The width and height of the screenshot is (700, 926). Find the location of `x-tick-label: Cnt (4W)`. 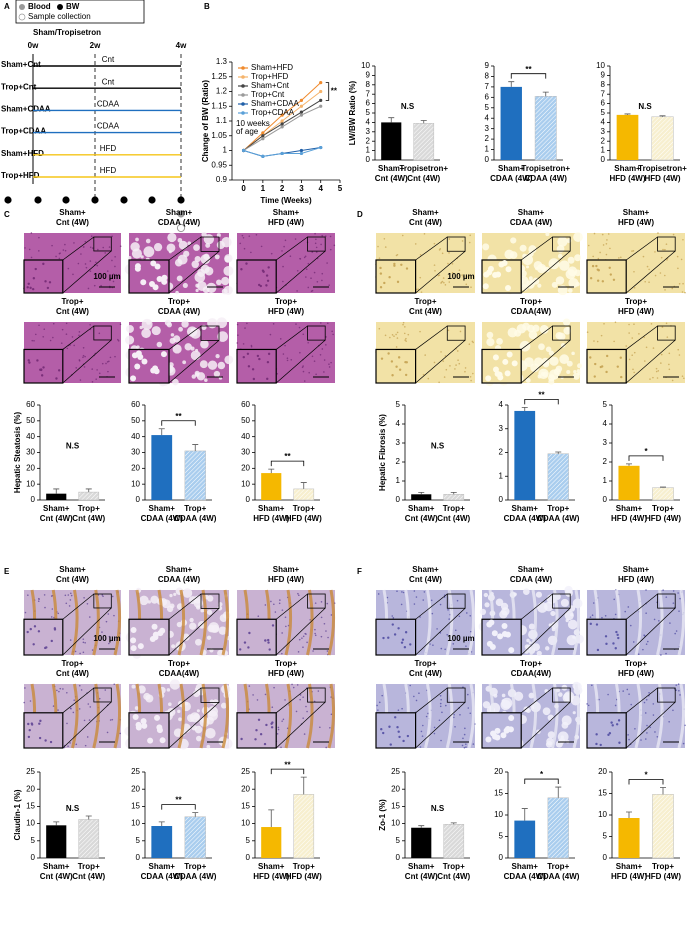

x-tick-label: Cnt (4W) is located at coordinates (88, 876).